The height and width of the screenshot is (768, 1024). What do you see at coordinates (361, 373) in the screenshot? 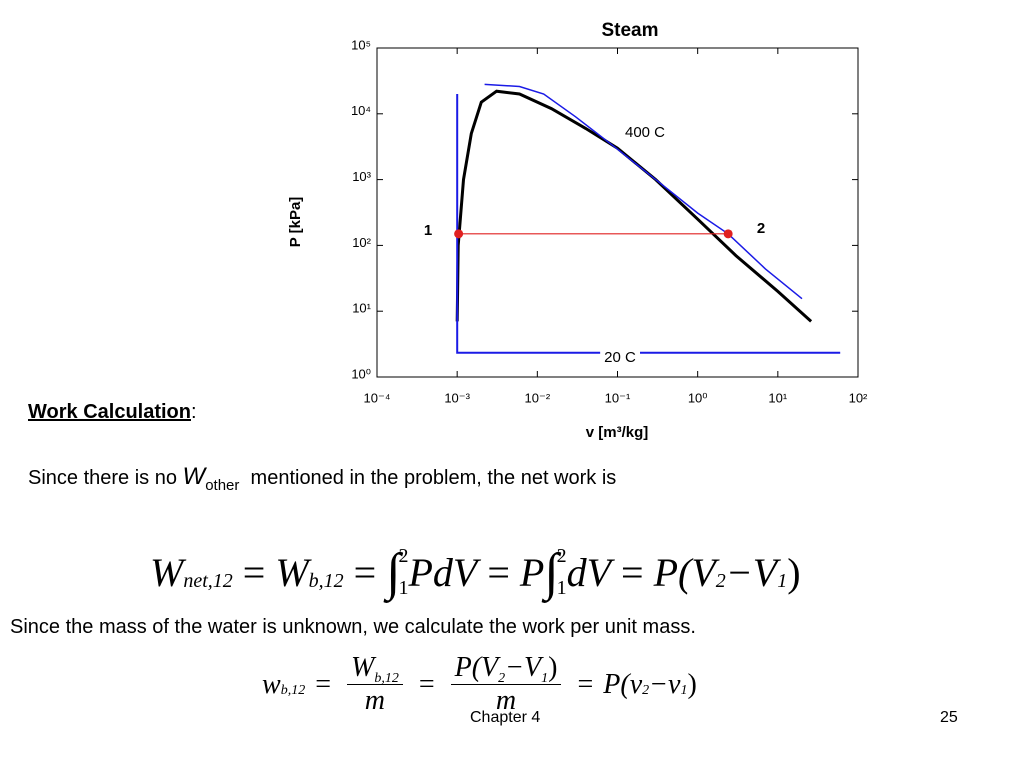
I see `y-tick-label: 10⁰` at bounding box center [361, 373].